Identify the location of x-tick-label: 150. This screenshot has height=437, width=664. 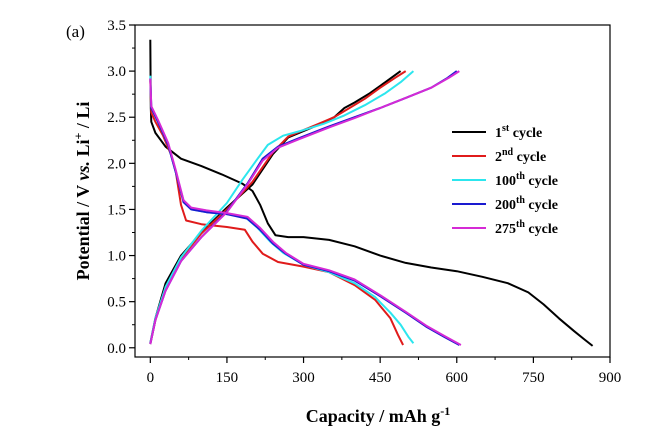
(227, 378).